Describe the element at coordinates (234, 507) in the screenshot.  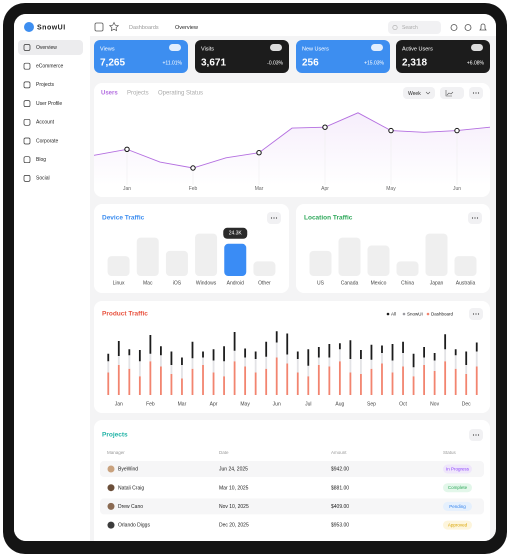
I see `date: Nov 10, 2025` at that location.